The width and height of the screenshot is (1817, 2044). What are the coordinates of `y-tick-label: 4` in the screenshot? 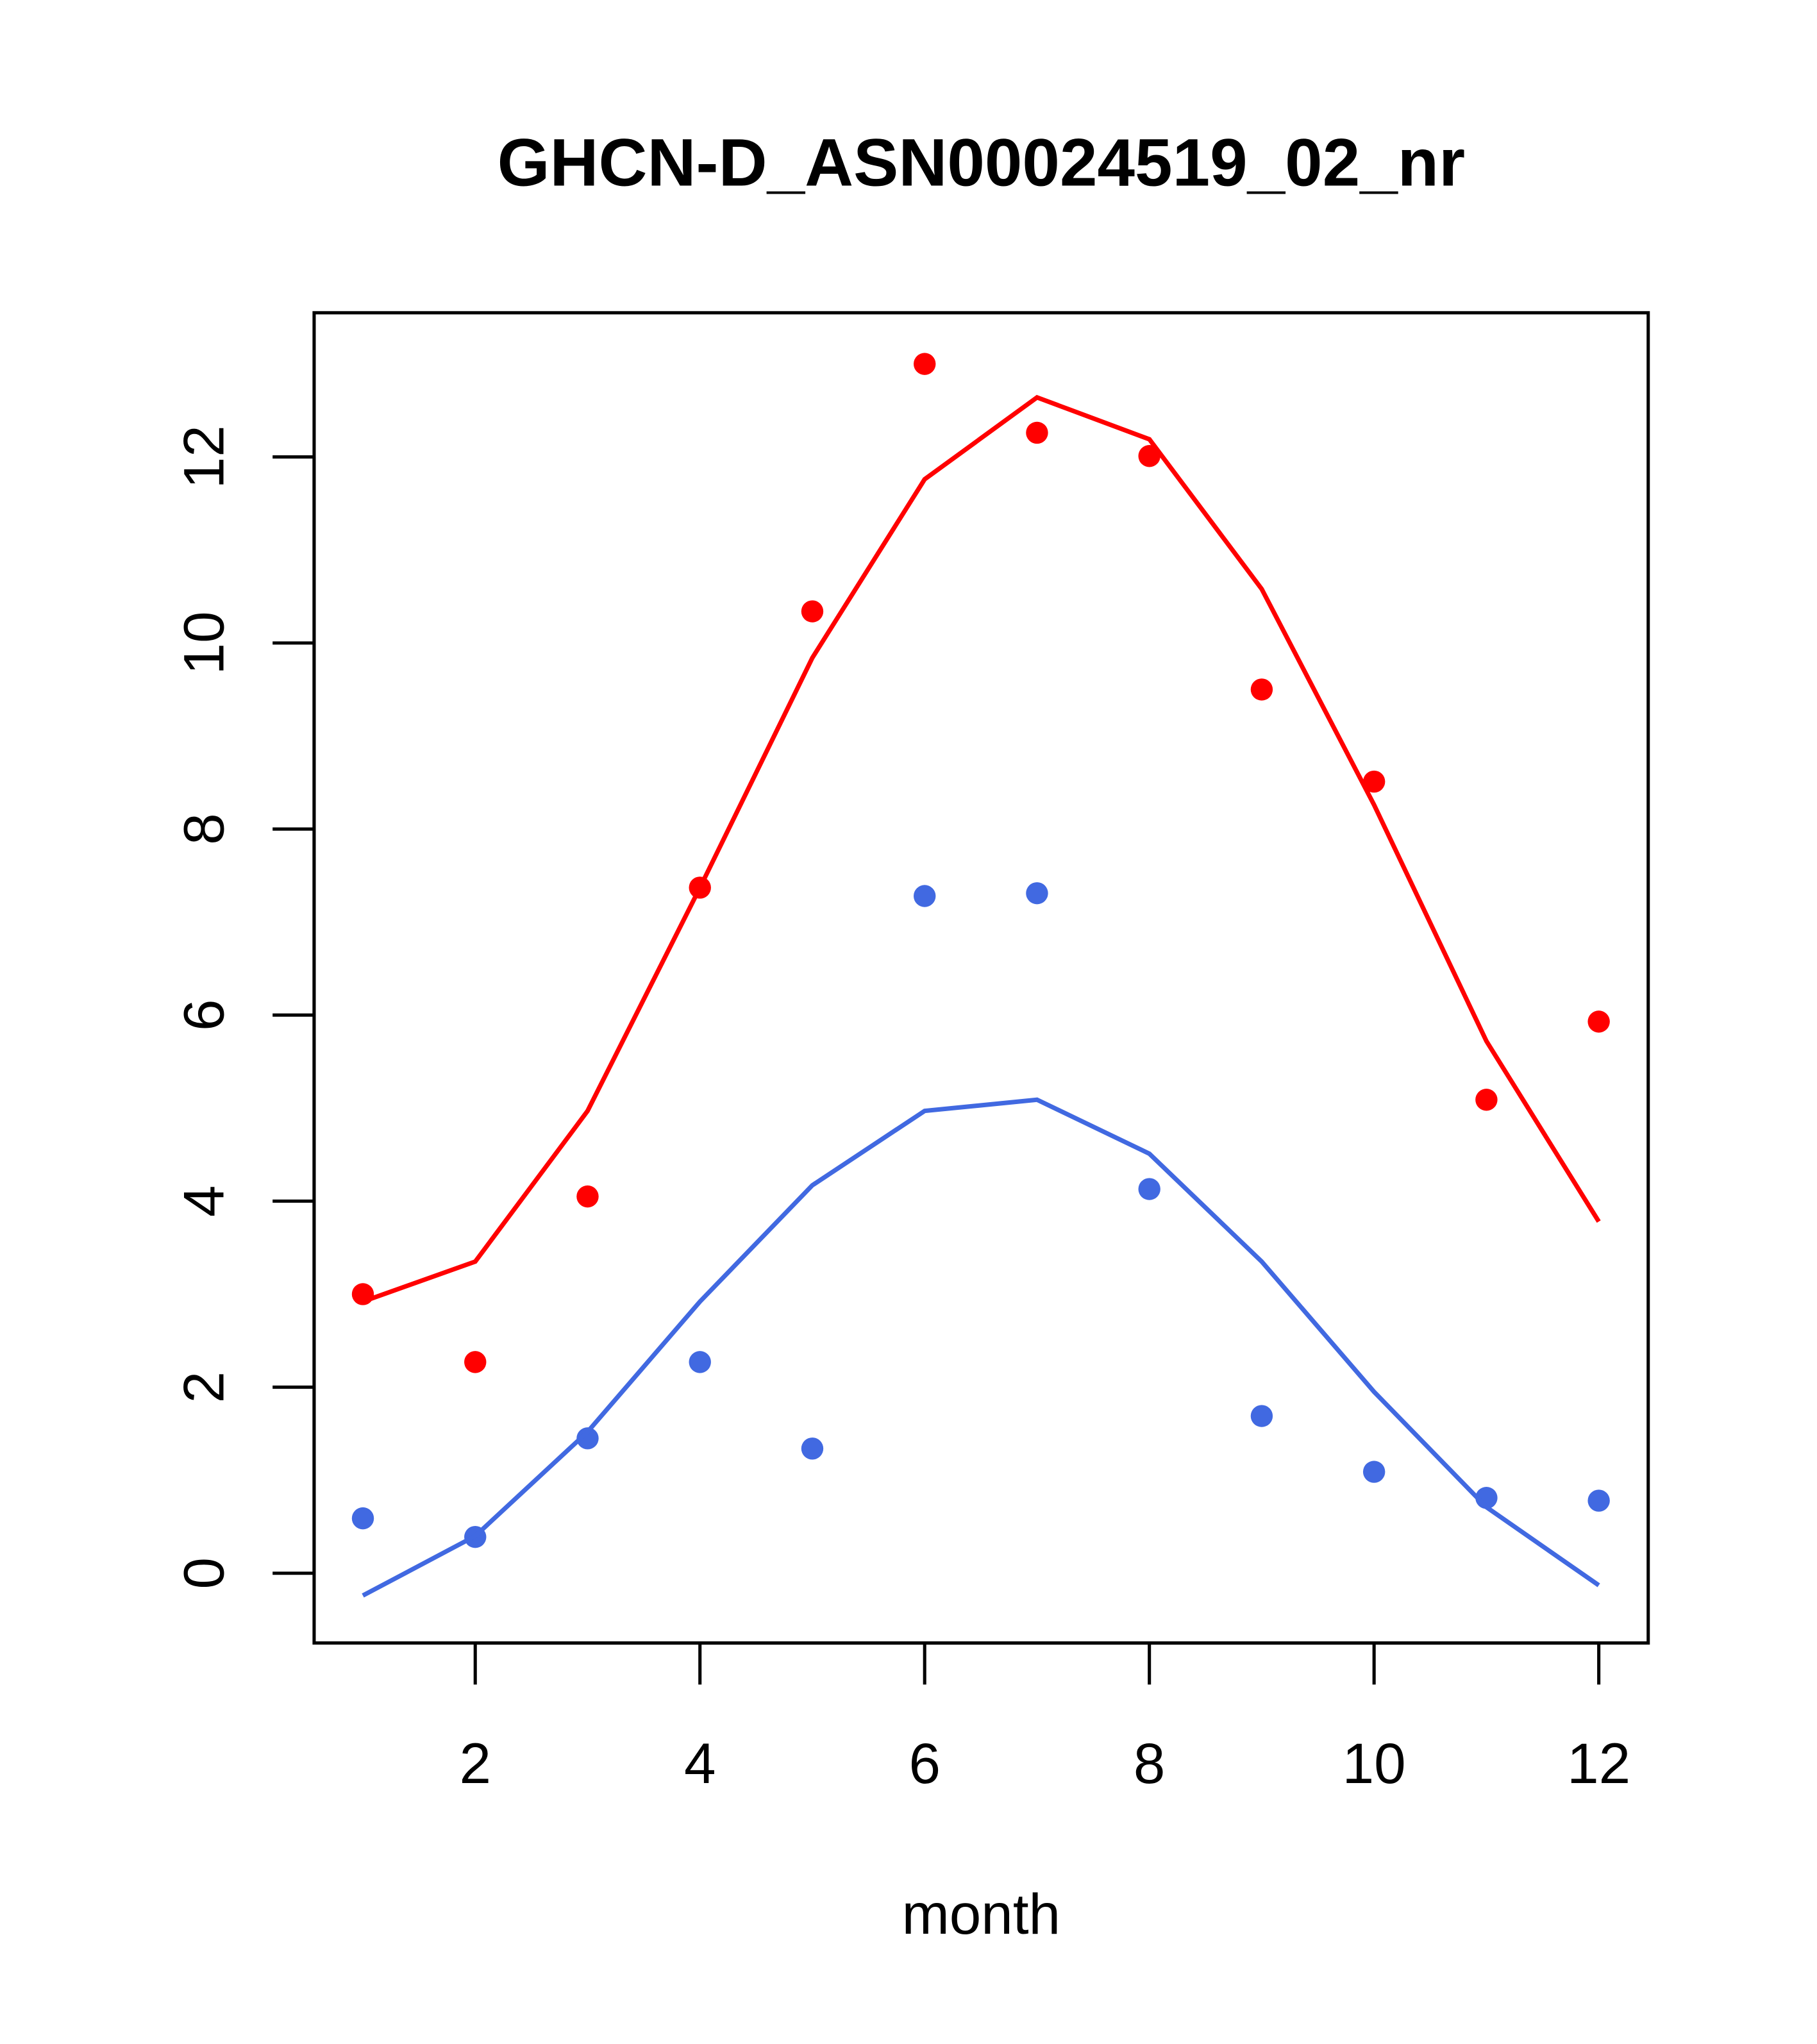 It's located at (203, 1201).